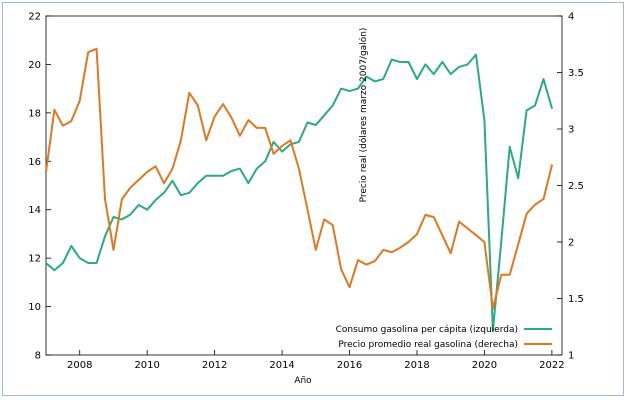 This screenshot has height=400, width=628. I want to click on right-tick-label: 2, so click(571, 243).